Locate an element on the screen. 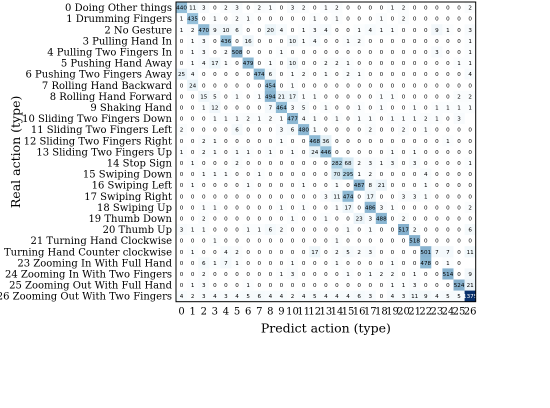  heatmap-cell-r24-c10 is located at coordinates (293, 274).